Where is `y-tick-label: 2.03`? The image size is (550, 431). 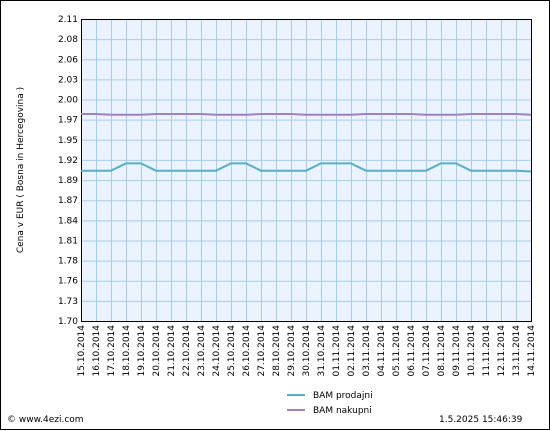
y-tick-label: 2.03 is located at coordinates (68, 80).